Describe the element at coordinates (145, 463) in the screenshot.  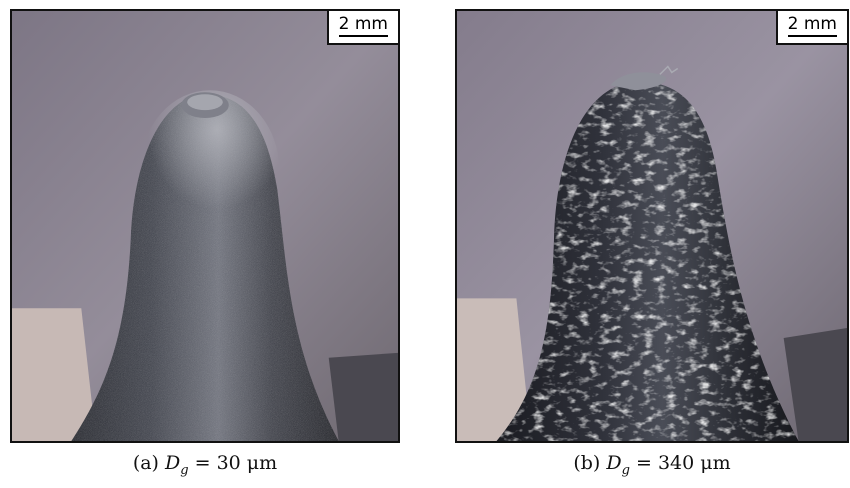
I see `caption-tag: (a)` at that location.